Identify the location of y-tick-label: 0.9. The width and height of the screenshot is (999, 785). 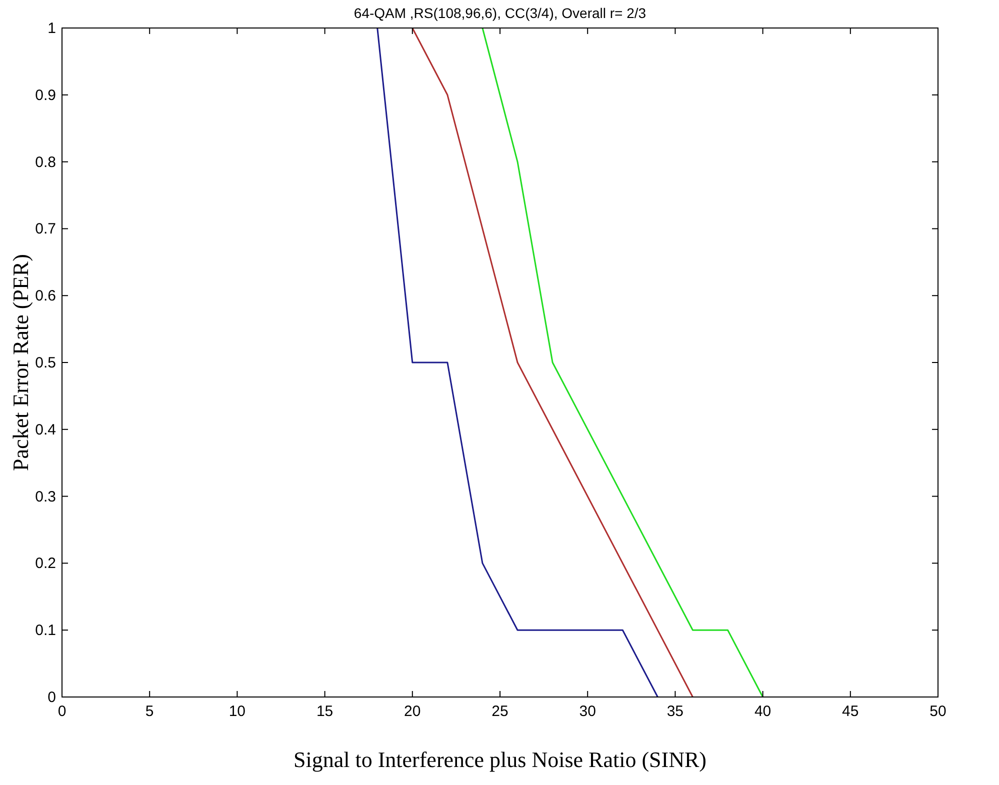
(45, 95).